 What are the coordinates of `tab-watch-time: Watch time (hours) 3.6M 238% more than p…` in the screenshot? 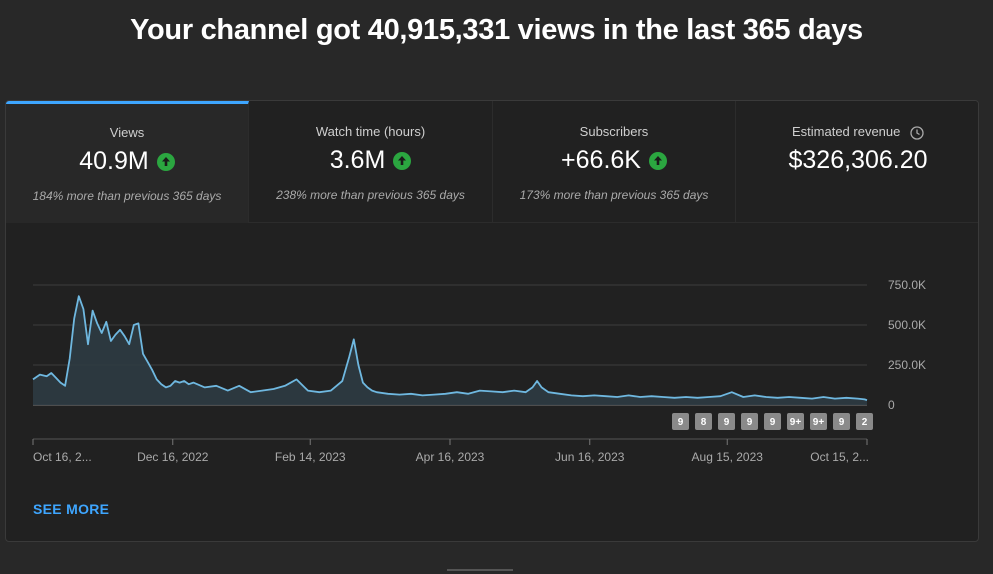 It's located at (371, 162).